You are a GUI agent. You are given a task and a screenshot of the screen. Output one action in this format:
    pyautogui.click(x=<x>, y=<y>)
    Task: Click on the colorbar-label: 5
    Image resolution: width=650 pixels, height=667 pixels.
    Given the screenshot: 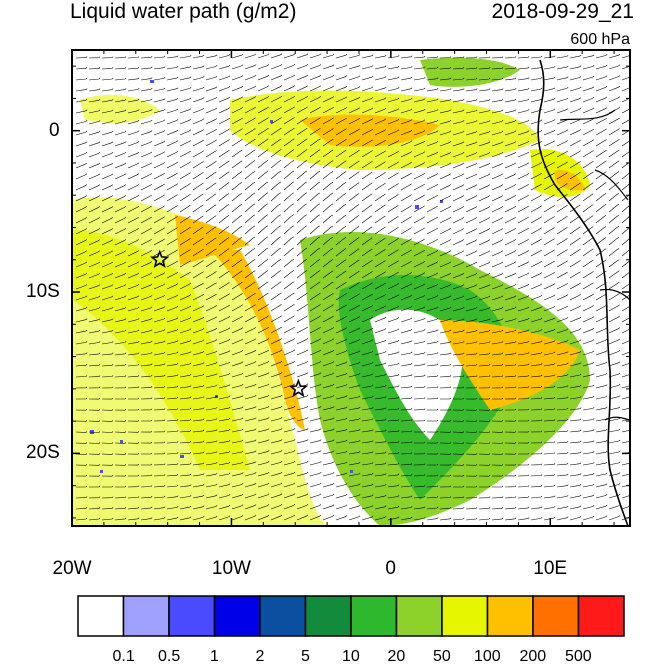 What is the action you would take?
    pyautogui.click(x=305, y=656)
    